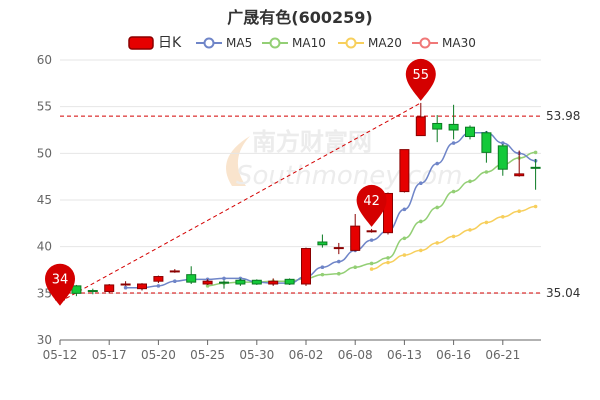  I want to click on x-tick-label: 06-16, so click(453, 355).